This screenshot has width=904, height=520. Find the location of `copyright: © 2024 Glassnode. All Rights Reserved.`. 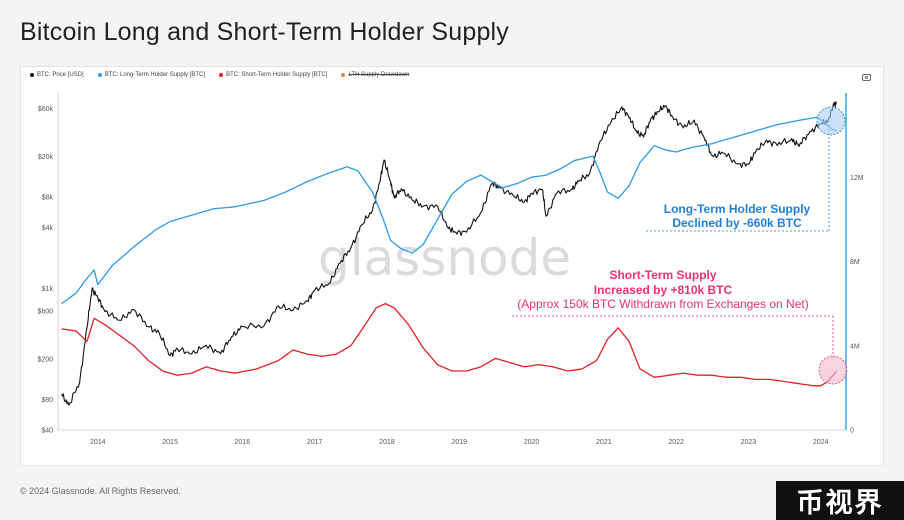

copyright: © 2024 Glassnode. All Rights Reserved. is located at coordinates (100, 491).